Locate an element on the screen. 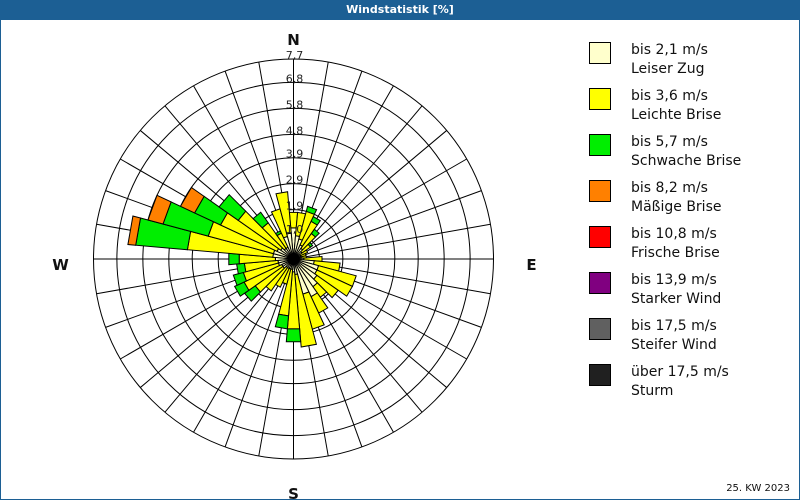 This screenshot has width=800, height=500. compass-e: E is located at coordinates (531, 265).